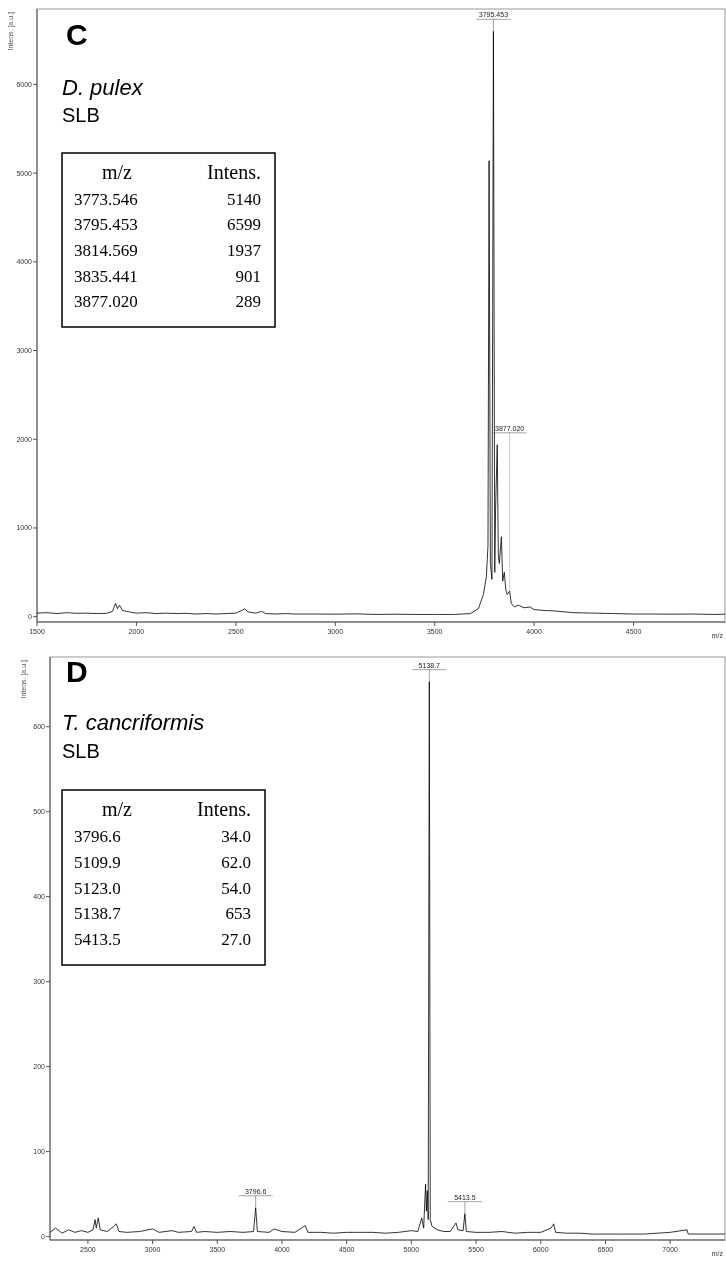  What do you see at coordinates (98, 914) in the screenshot?
I see `annotation: 5138.7` at bounding box center [98, 914].